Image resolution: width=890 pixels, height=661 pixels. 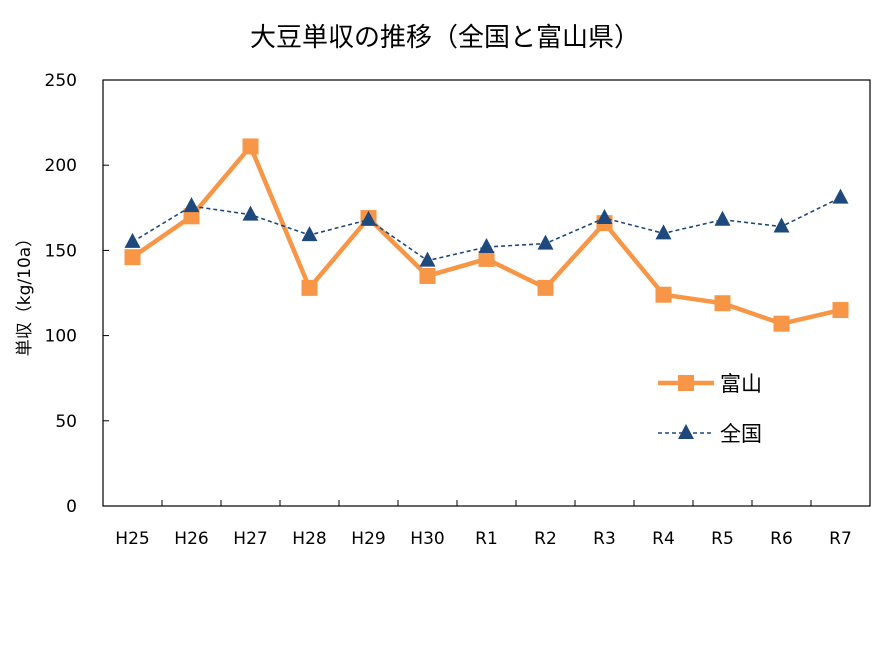 I want to click on legend-marker-square, so click(x=686, y=383).